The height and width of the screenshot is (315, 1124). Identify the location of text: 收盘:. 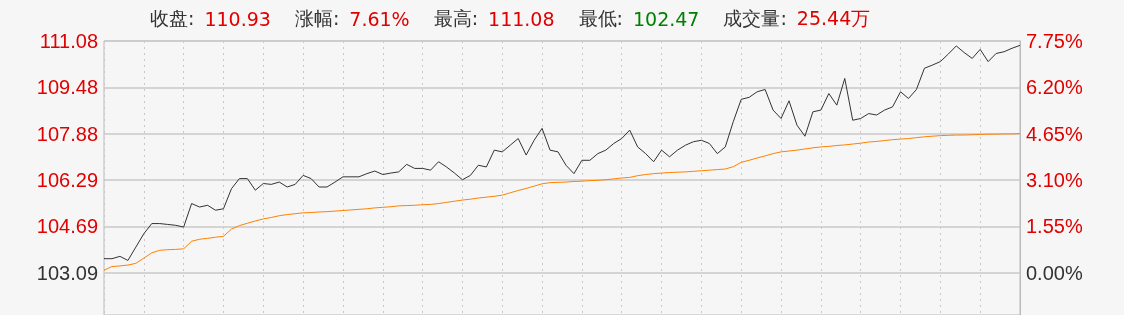
(172, 18).